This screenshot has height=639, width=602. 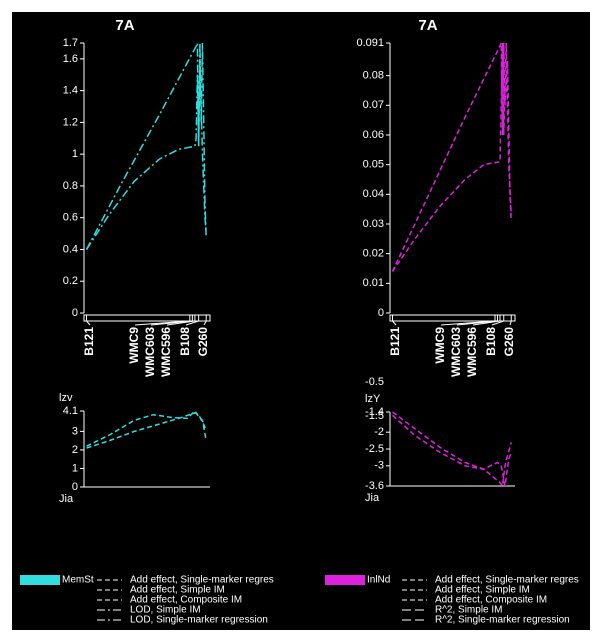 I want to click on y-tick-label: -2.5, so click(x=374, y=449).